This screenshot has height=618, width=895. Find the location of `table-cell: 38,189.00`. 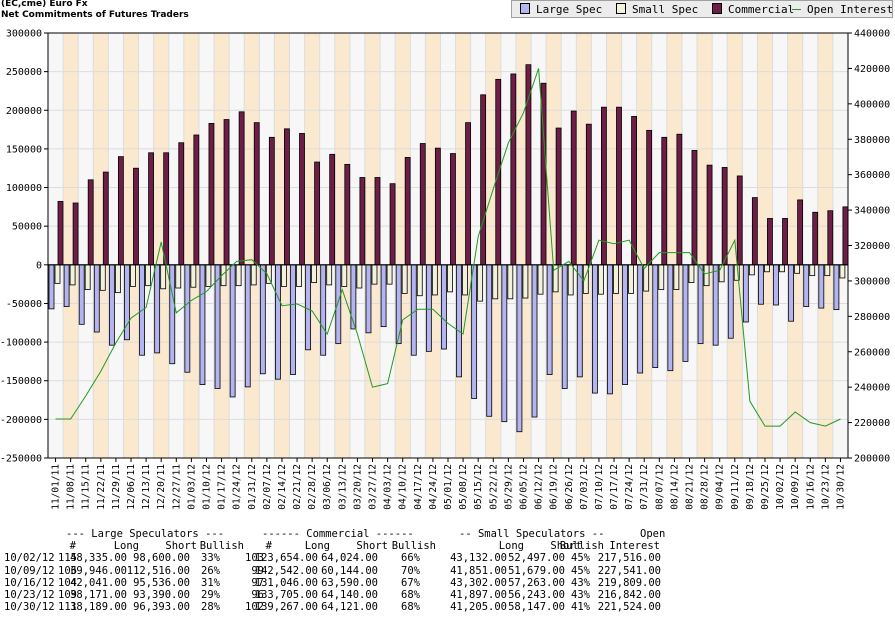

table-cell: 38,189.00 is located at coordinates (98, 607).